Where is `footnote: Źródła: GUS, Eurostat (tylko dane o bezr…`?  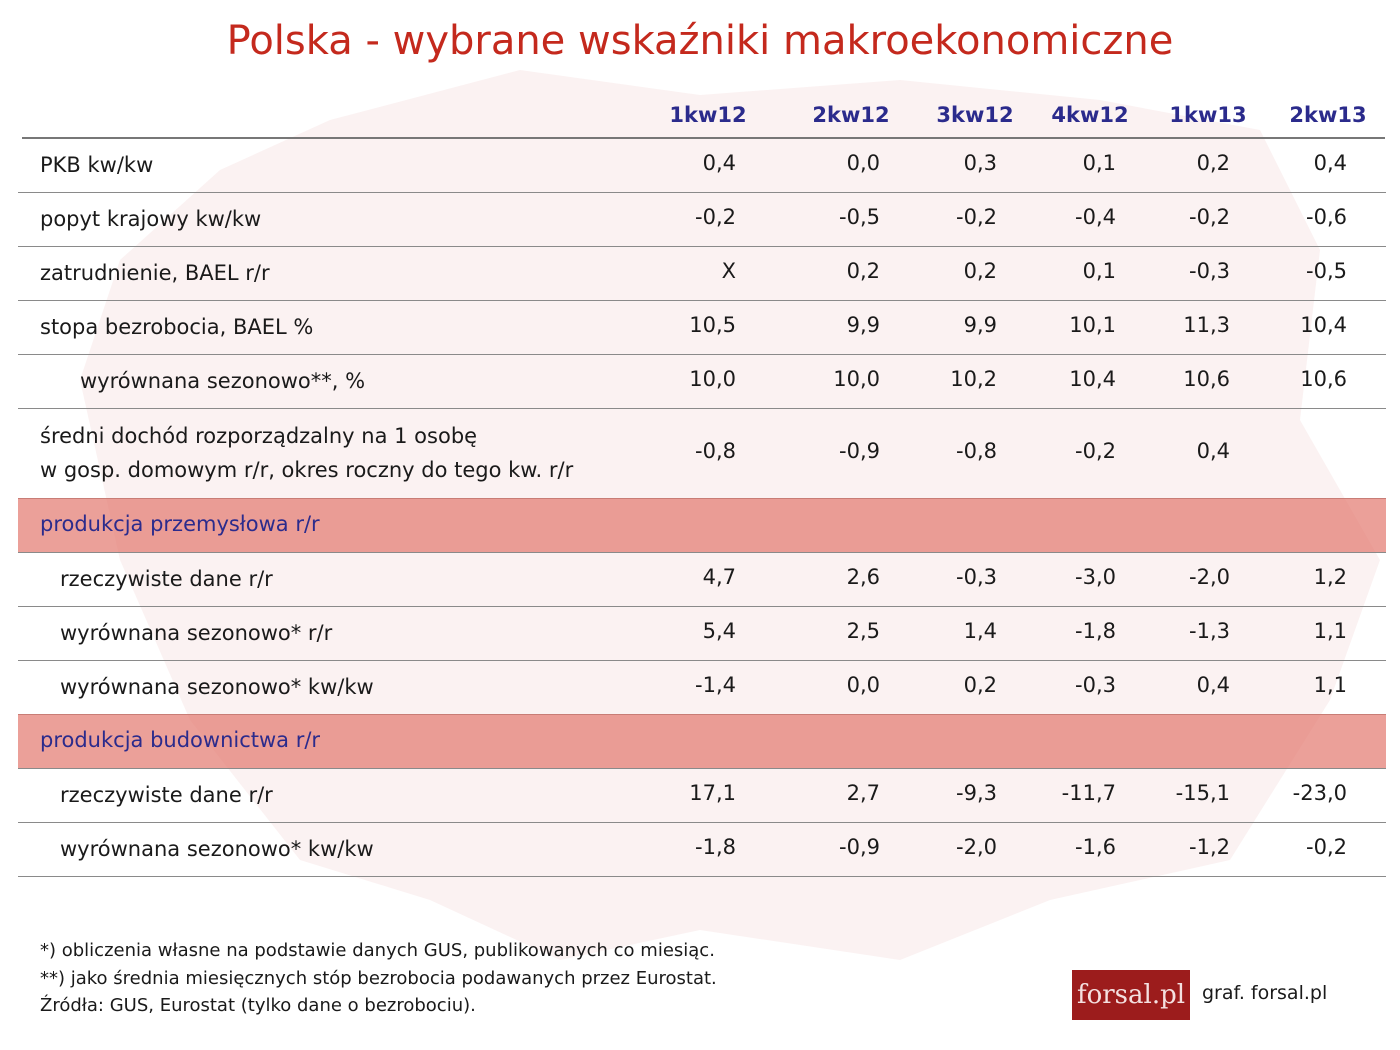 footnote: Źródła: GUS, Eurostat (tylko dane o bezr… is located at coordinates (258, 1005).